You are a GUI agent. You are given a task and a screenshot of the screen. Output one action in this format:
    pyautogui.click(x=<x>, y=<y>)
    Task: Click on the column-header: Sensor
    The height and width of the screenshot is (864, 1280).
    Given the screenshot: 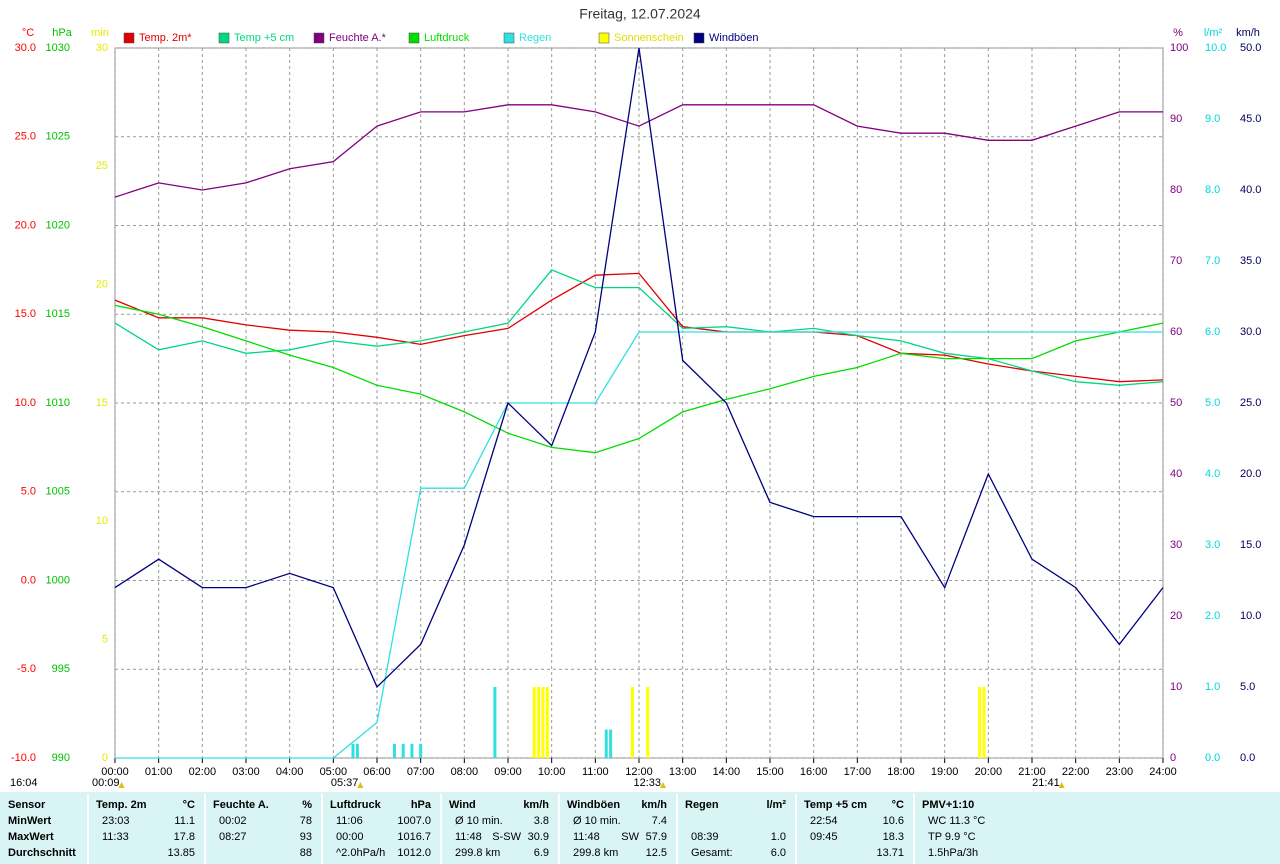 What is the action you would take?
    pyautogui.click(x=27, y=805)
    